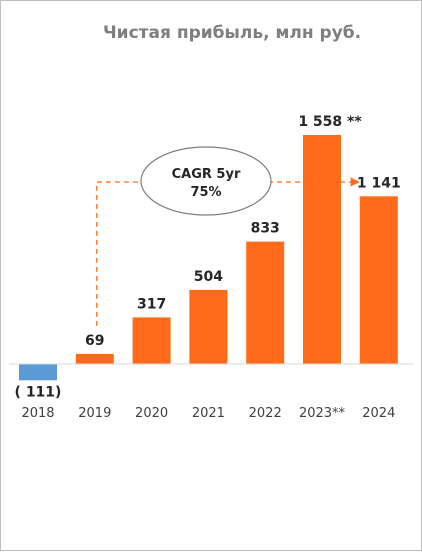  I want to click on value-label-2023: 1 558 **, so click(330, 122).